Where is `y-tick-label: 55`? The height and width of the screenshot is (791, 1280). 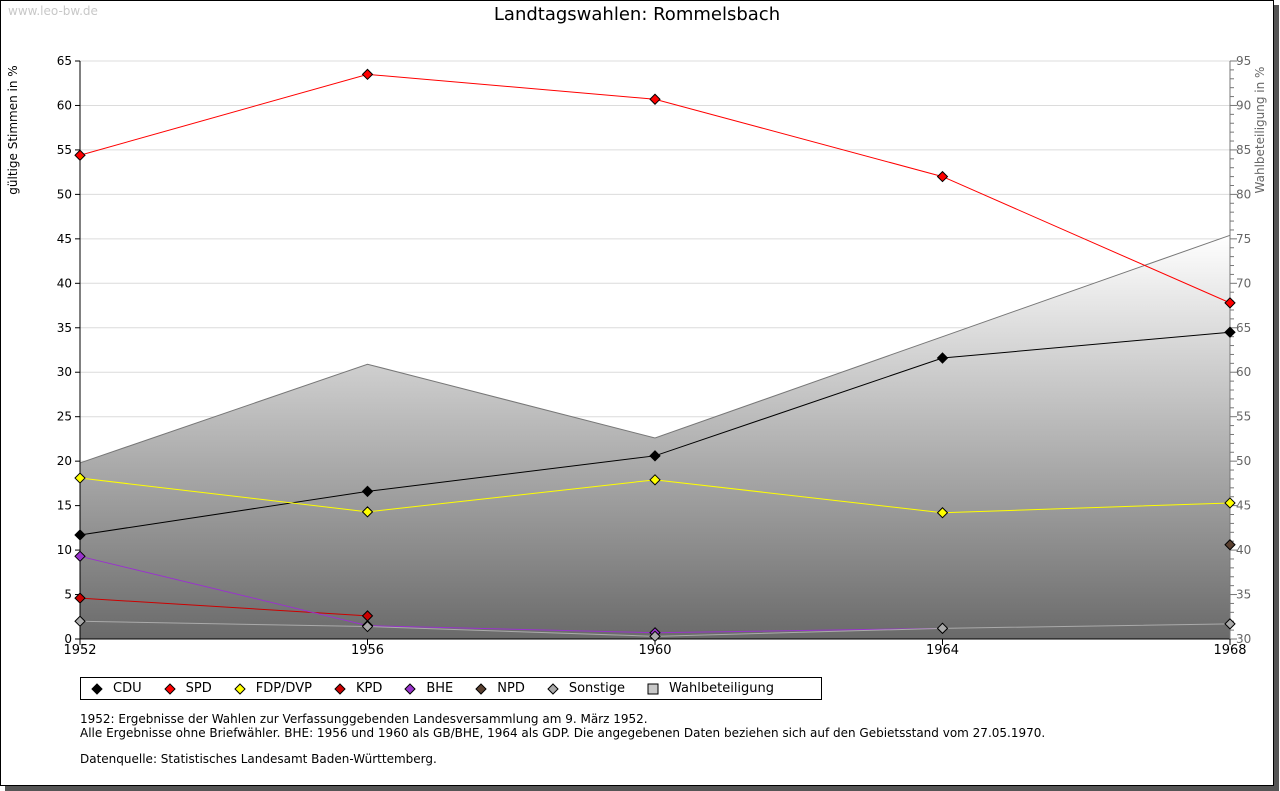 y-tick-label: 55 is located at coordinates (64, 150).